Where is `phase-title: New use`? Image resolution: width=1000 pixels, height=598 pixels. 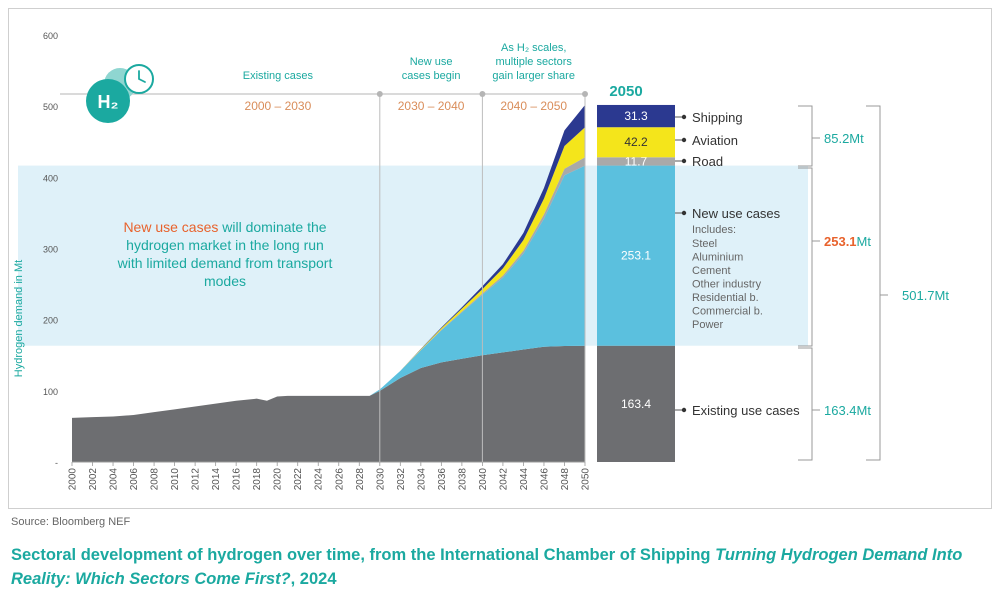 phase-title: New use is located at coordinates (431, 62).